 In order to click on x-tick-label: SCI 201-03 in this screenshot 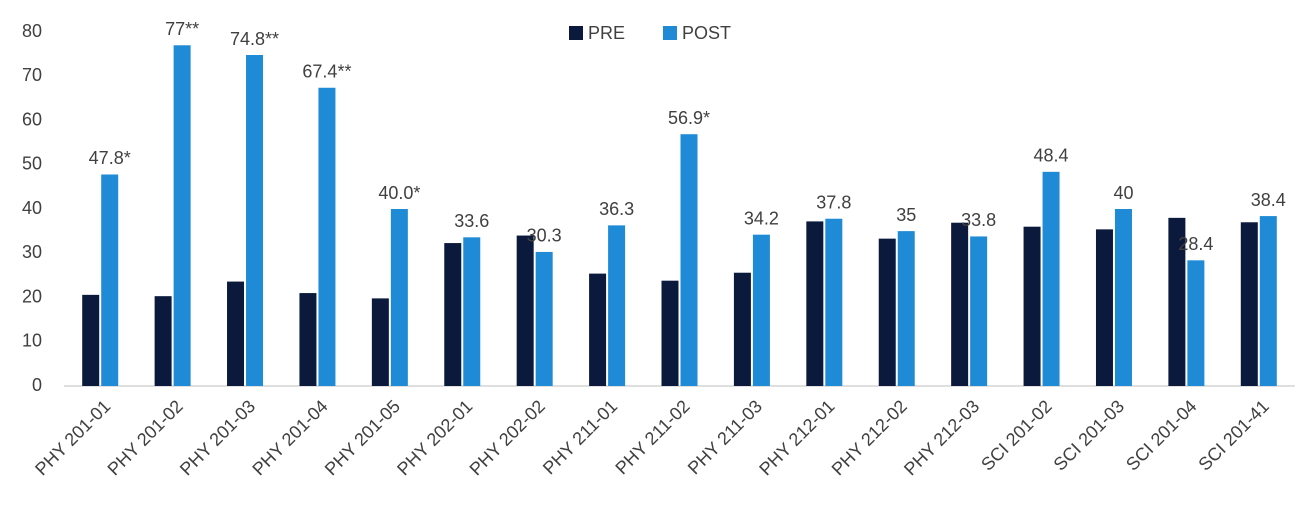, I will do `click(1089, 435)`.